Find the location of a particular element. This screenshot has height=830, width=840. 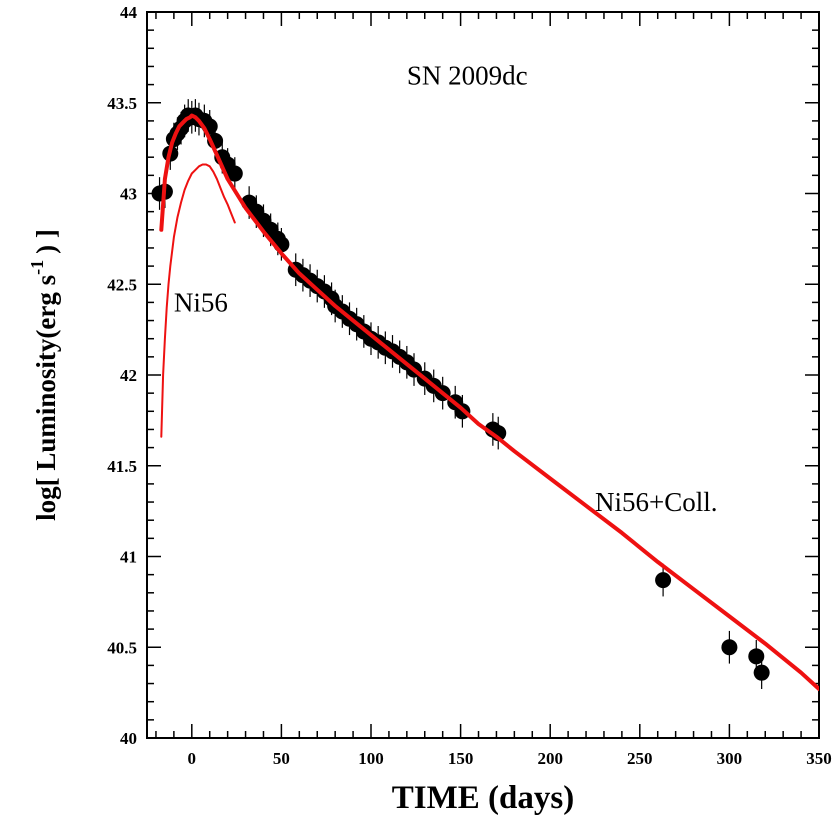

y-axis-title-superscript: -1 is located at coordinates (37, 267).